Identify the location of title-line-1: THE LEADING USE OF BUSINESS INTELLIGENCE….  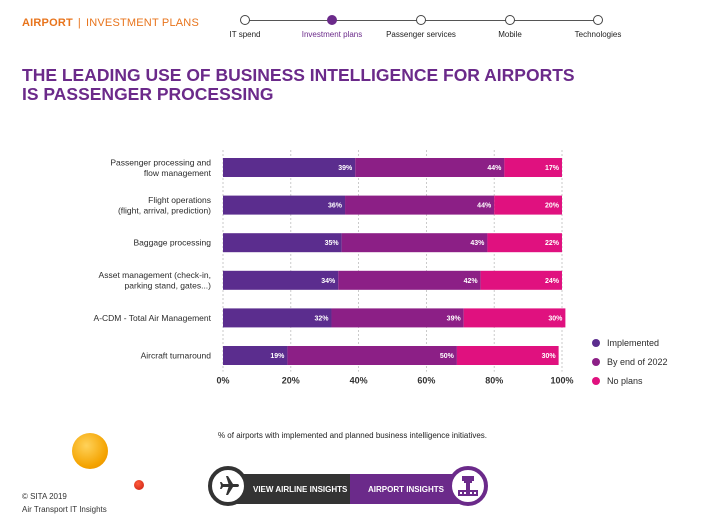
(298, 75).